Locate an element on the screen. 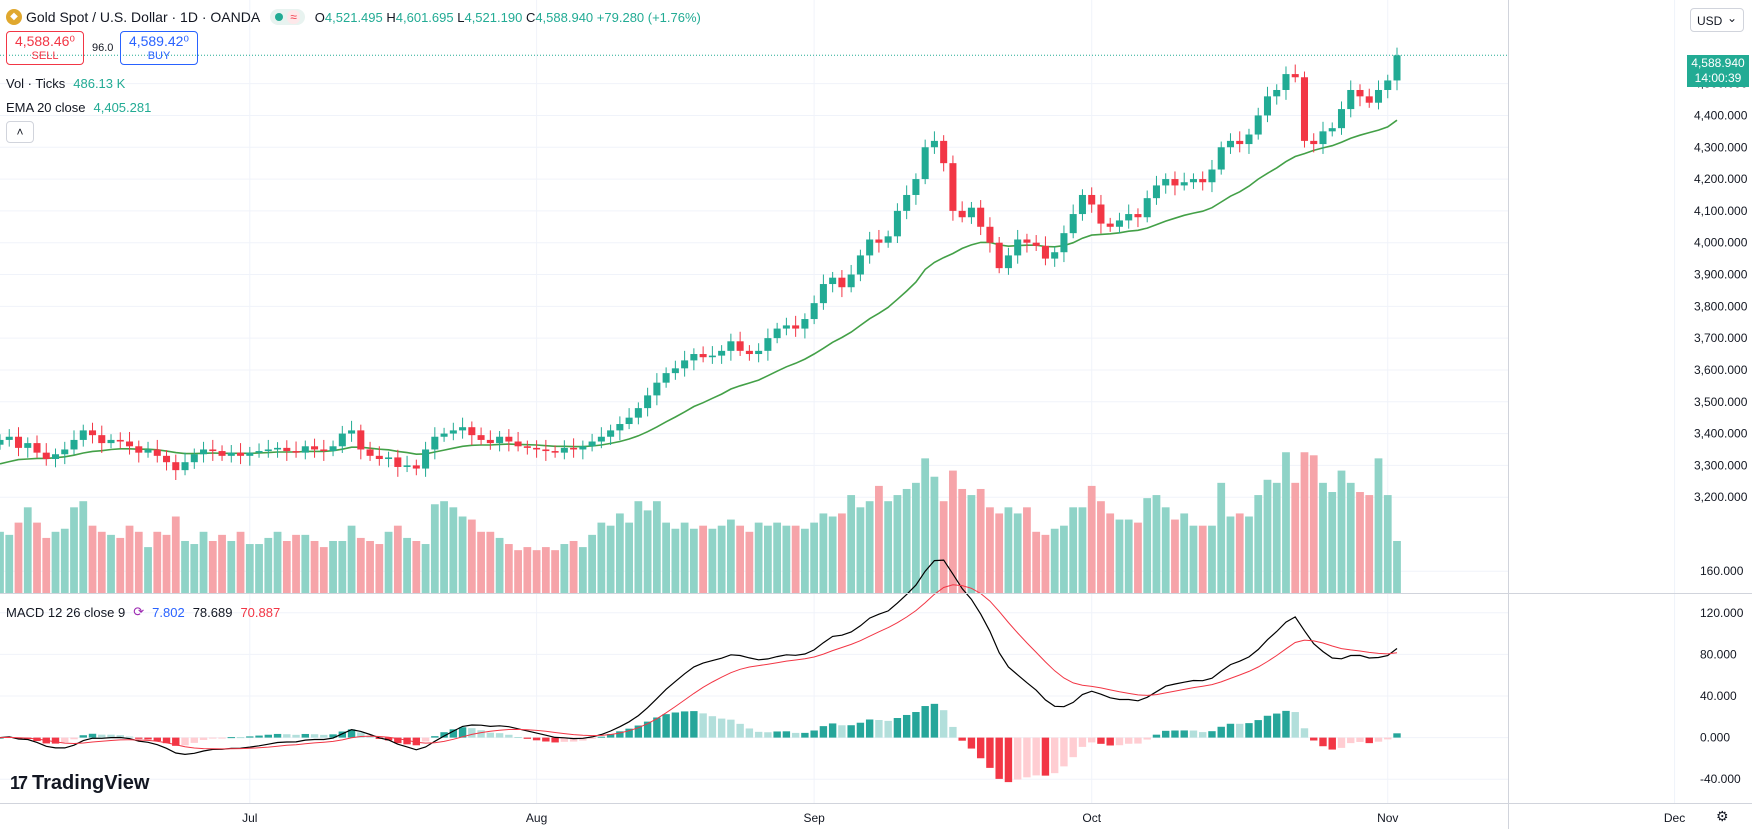 Image resolution: width=1752 pixels, height=829 pixels. symbol-title: Gold Spot / U.S. Dollar · 1D · OANDA is located at coordinates (143, 17).